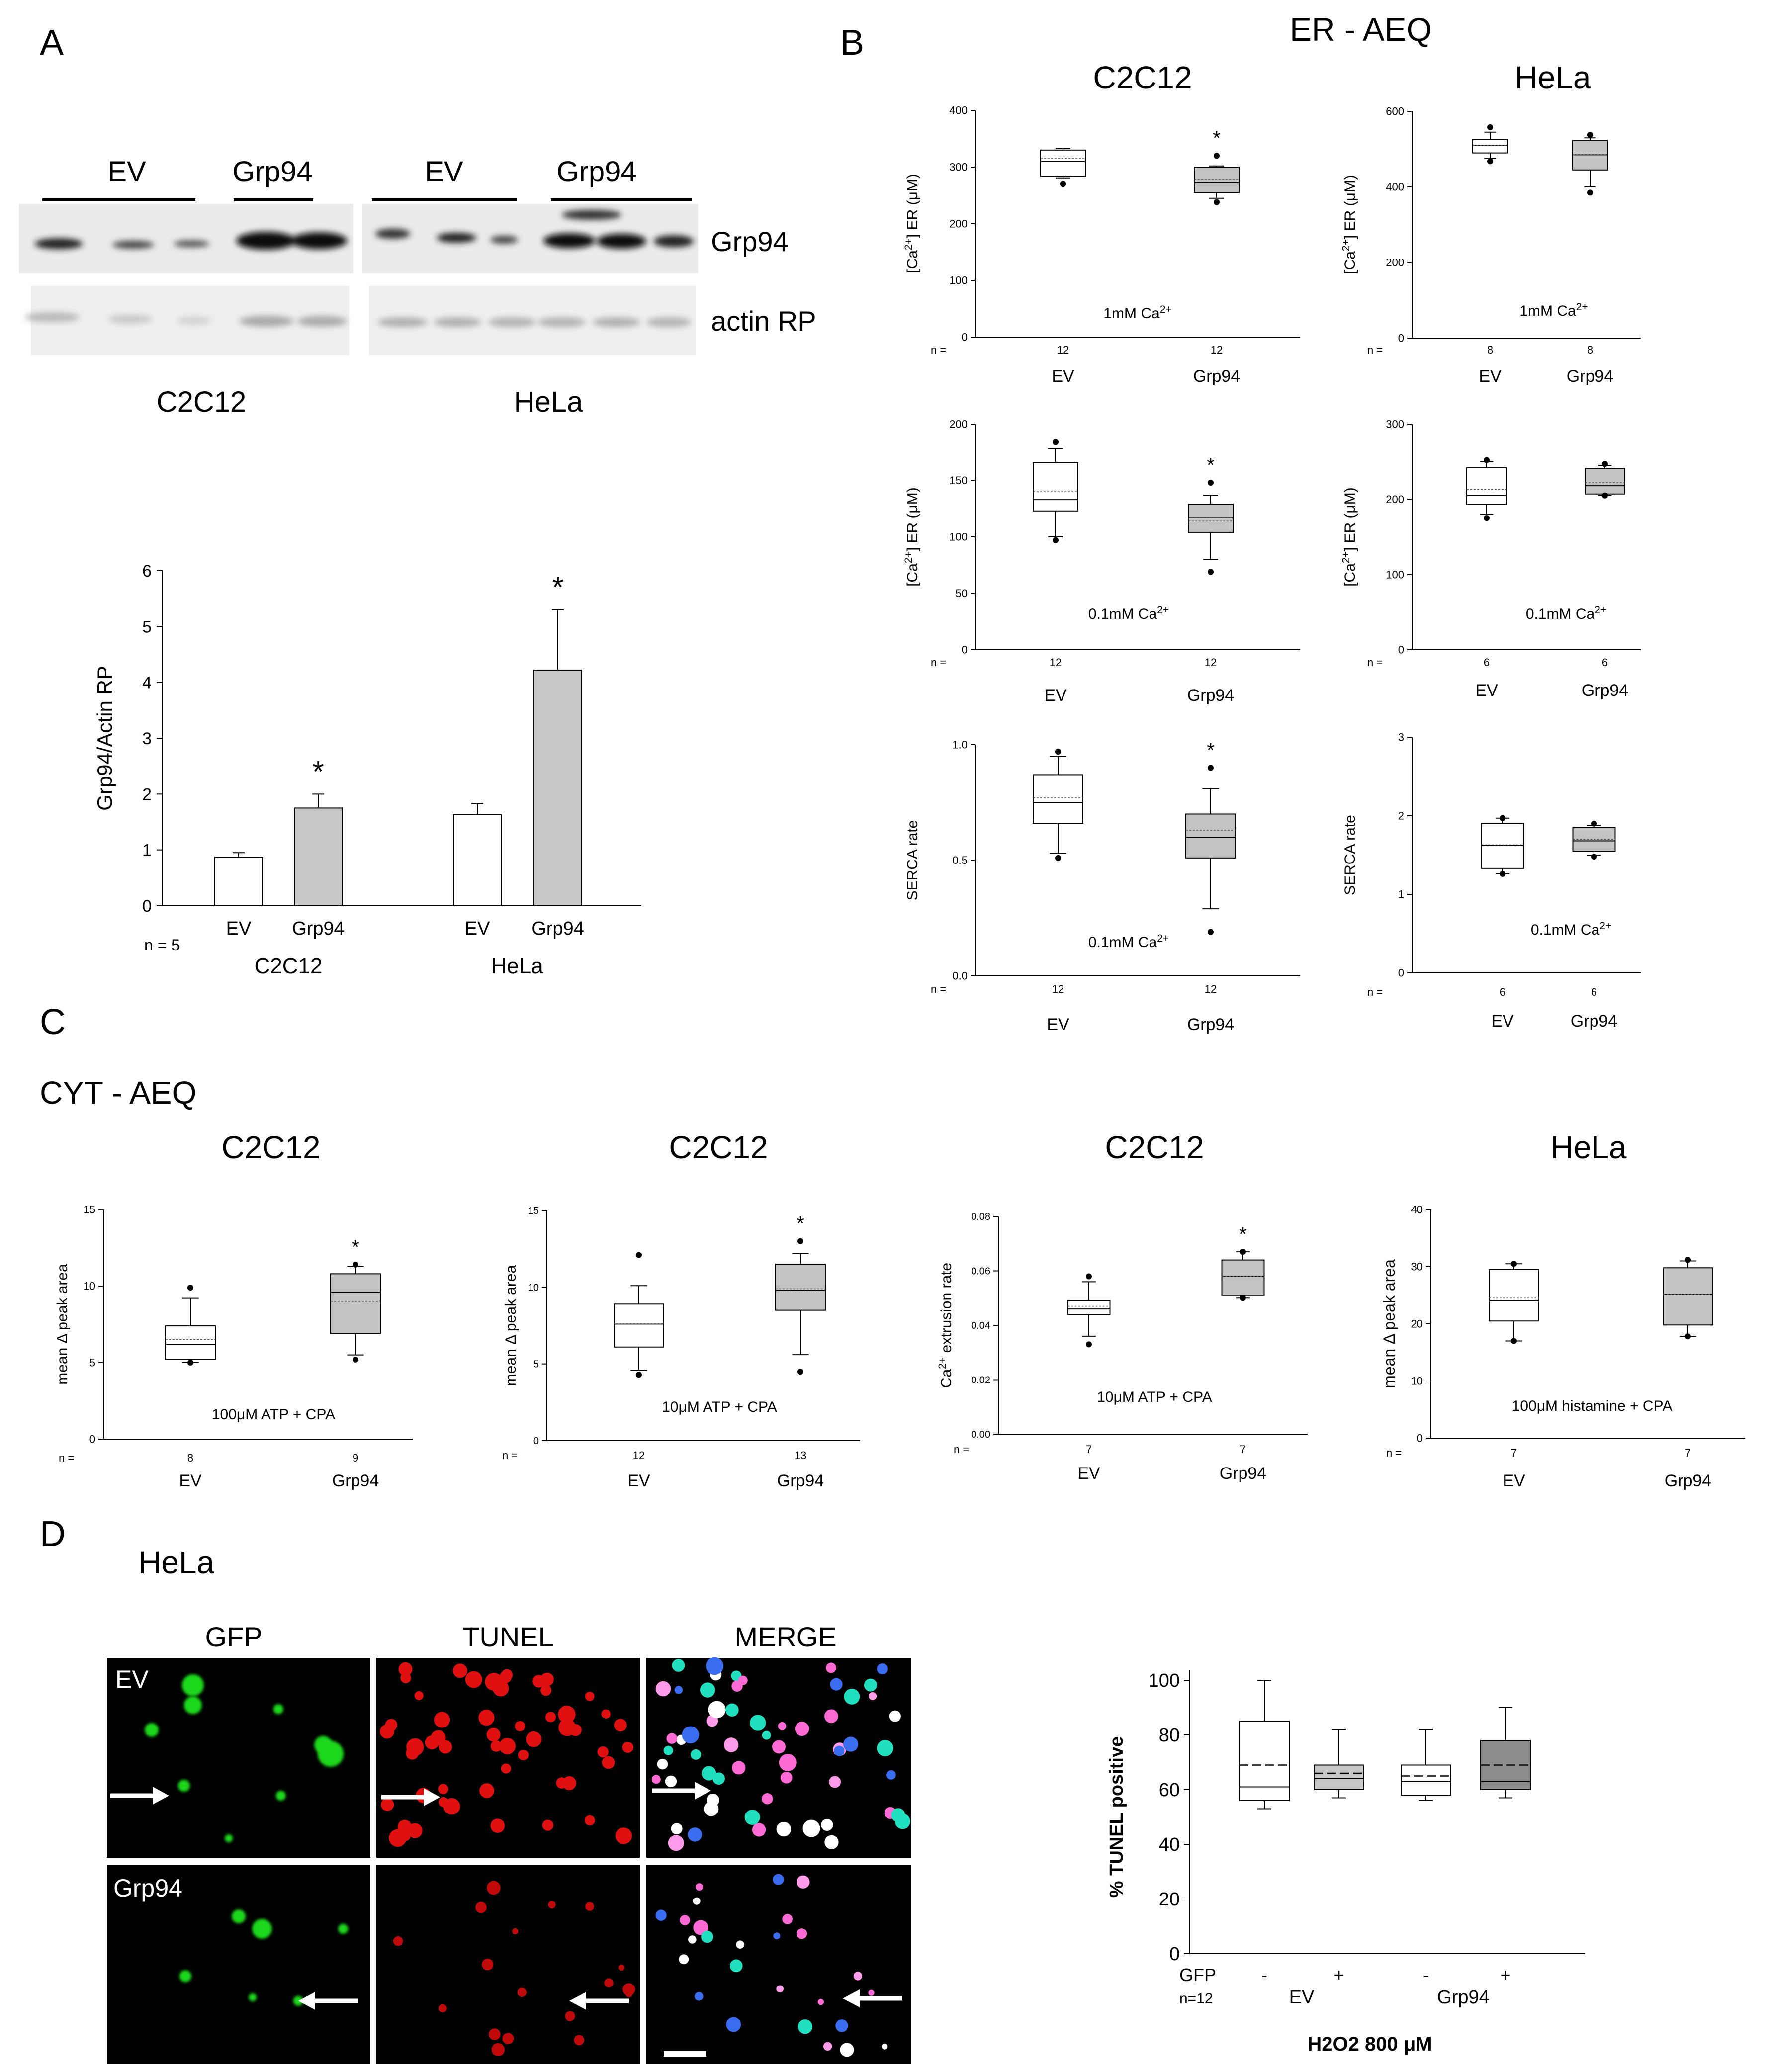 This screenshot has height=2072, width=1771. What do you see at coordinates (1417, 1210) in the screenshot?
I see `y-tick-label: 40` at bounding box center [1417, 1210].